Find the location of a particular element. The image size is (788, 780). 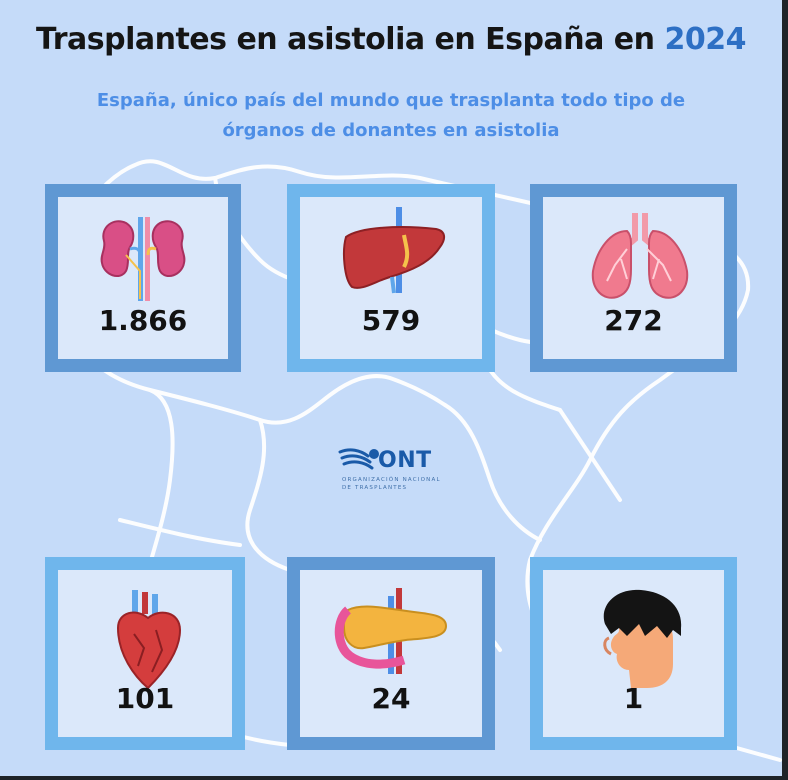

lungs-icon is located at coordinates (640, 256).